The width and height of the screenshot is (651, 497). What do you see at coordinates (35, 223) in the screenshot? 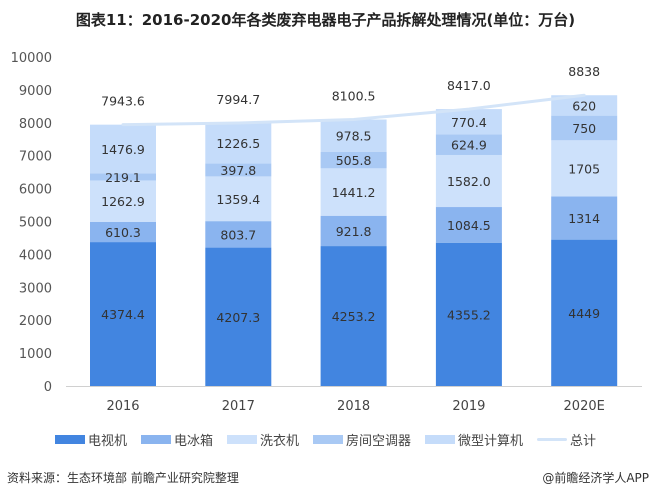
I see `y-tick-label: 5000` at bounding box center [35, 223].